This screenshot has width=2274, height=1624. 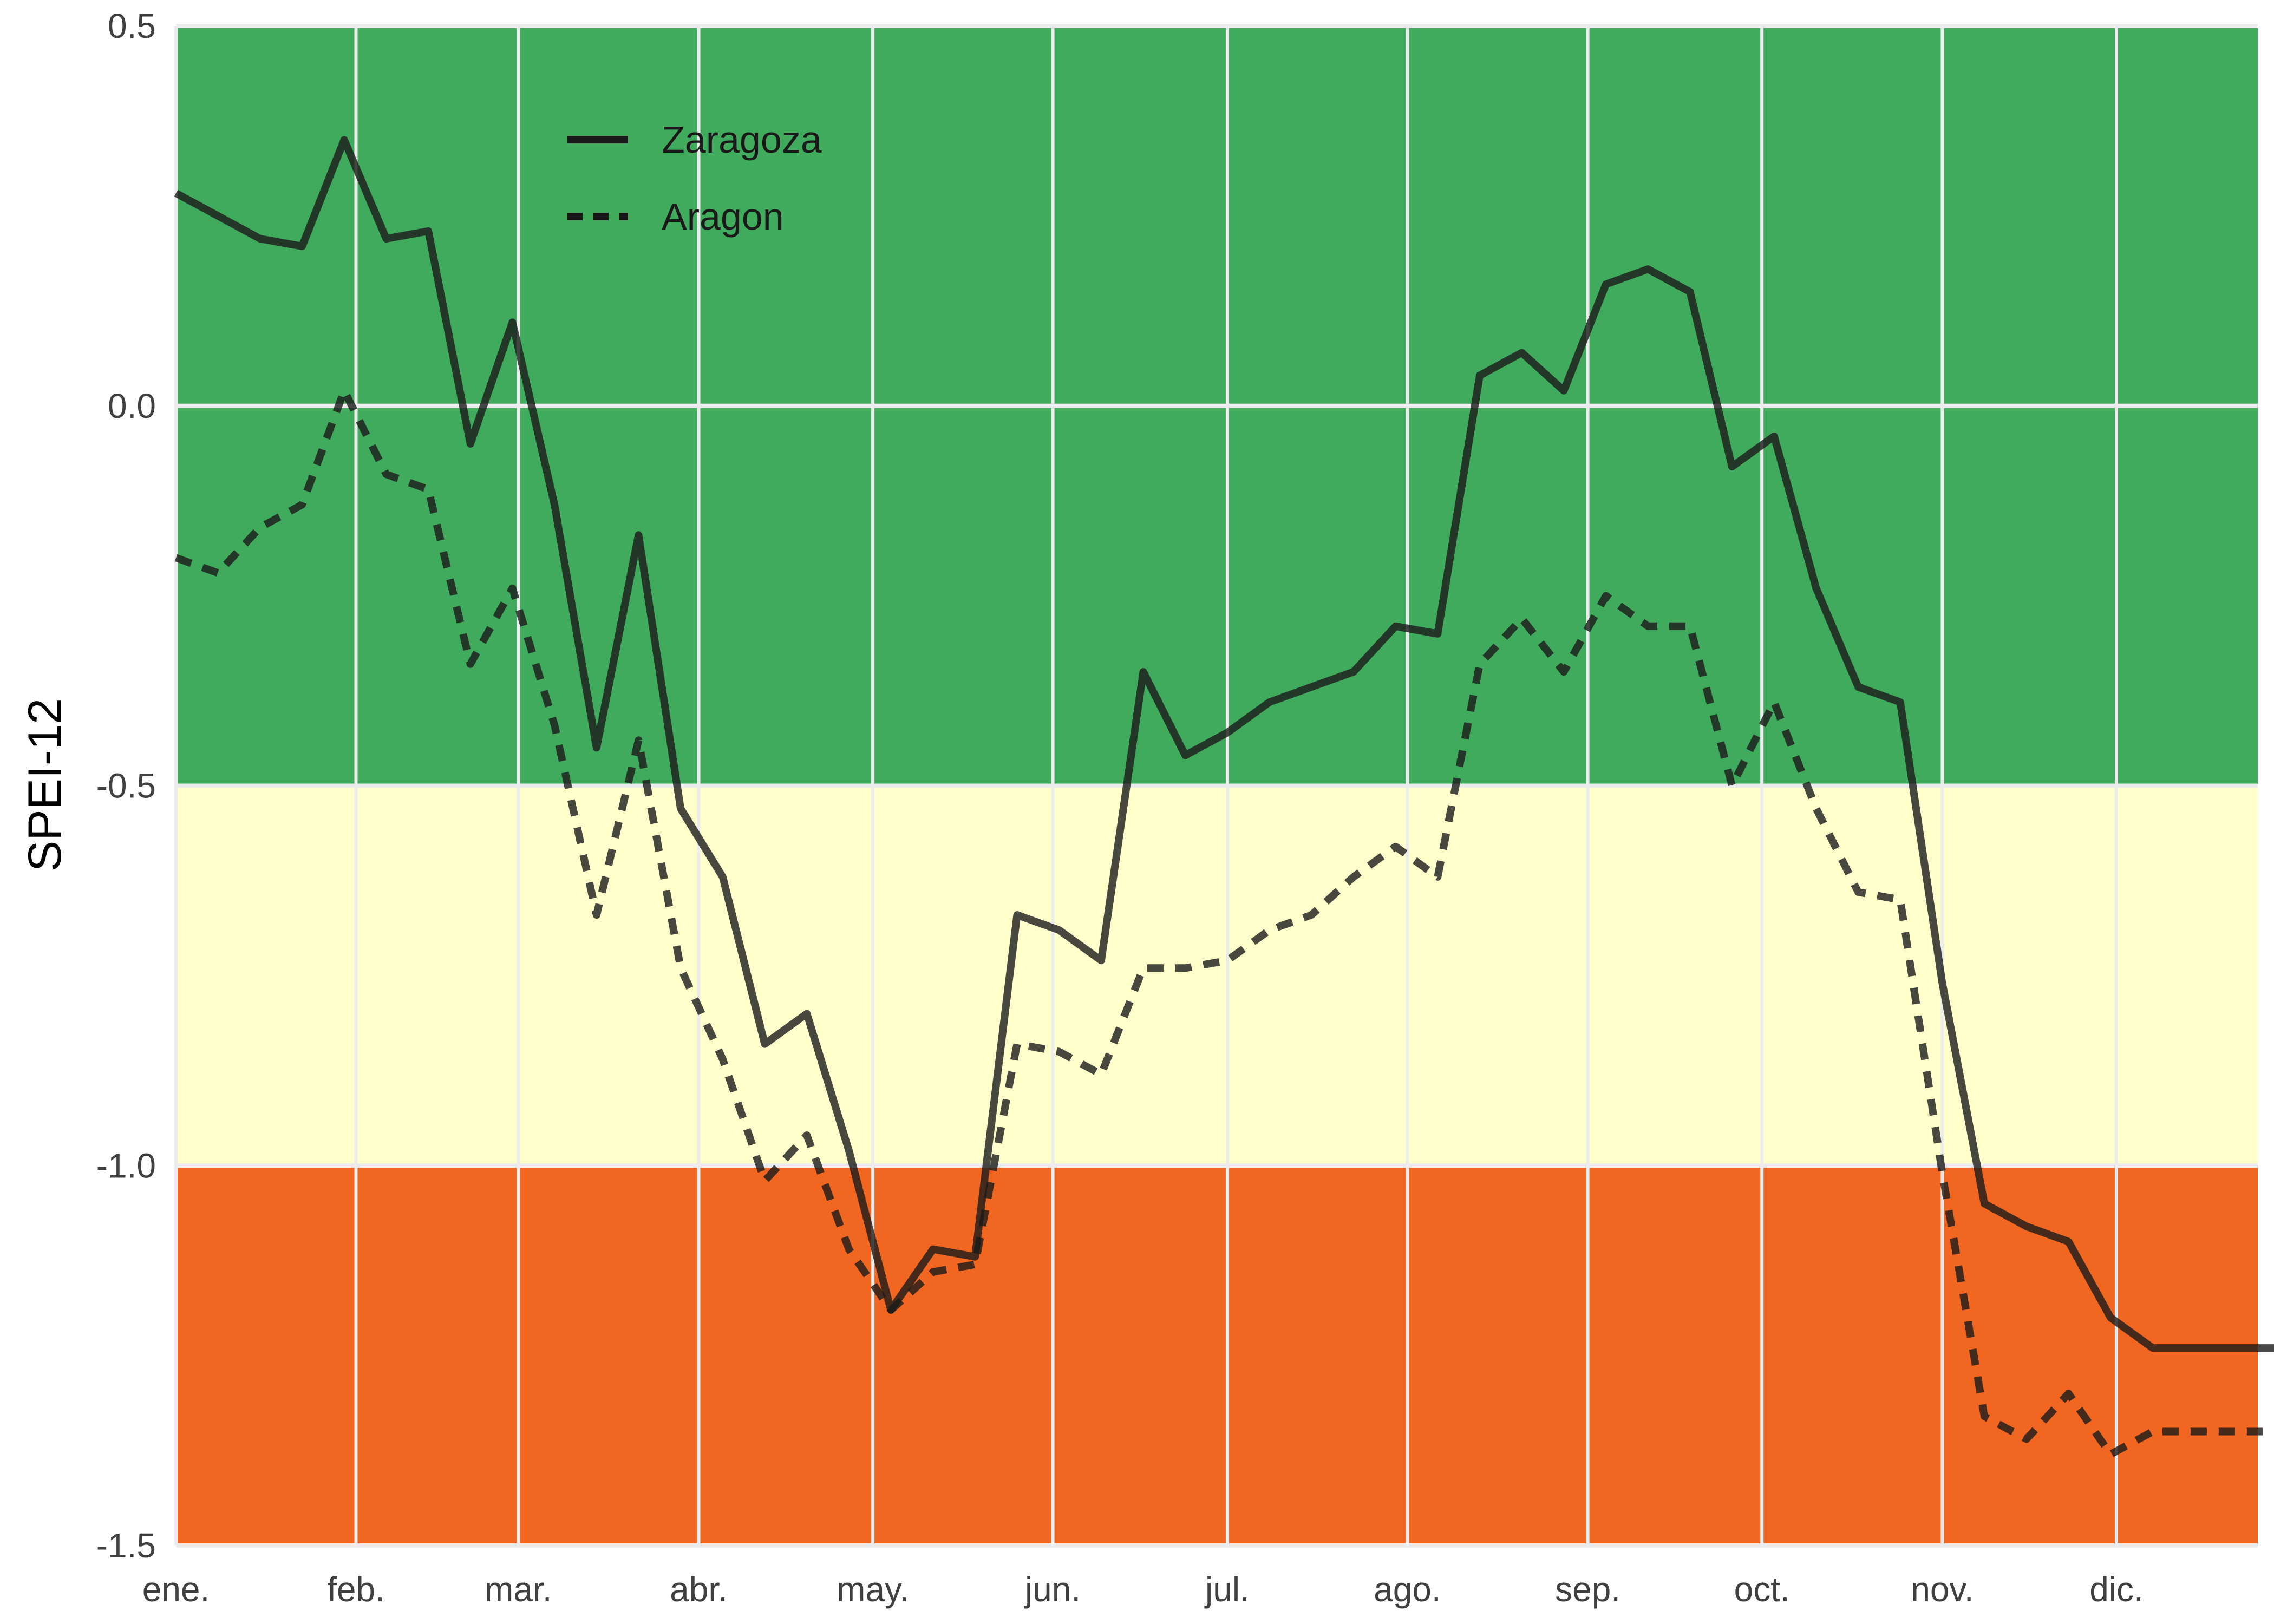 What do you see at coordinates (356, 1589) in the screenshot?
I see `x-tick-label: feb.` at bounding box center [356, 1589].